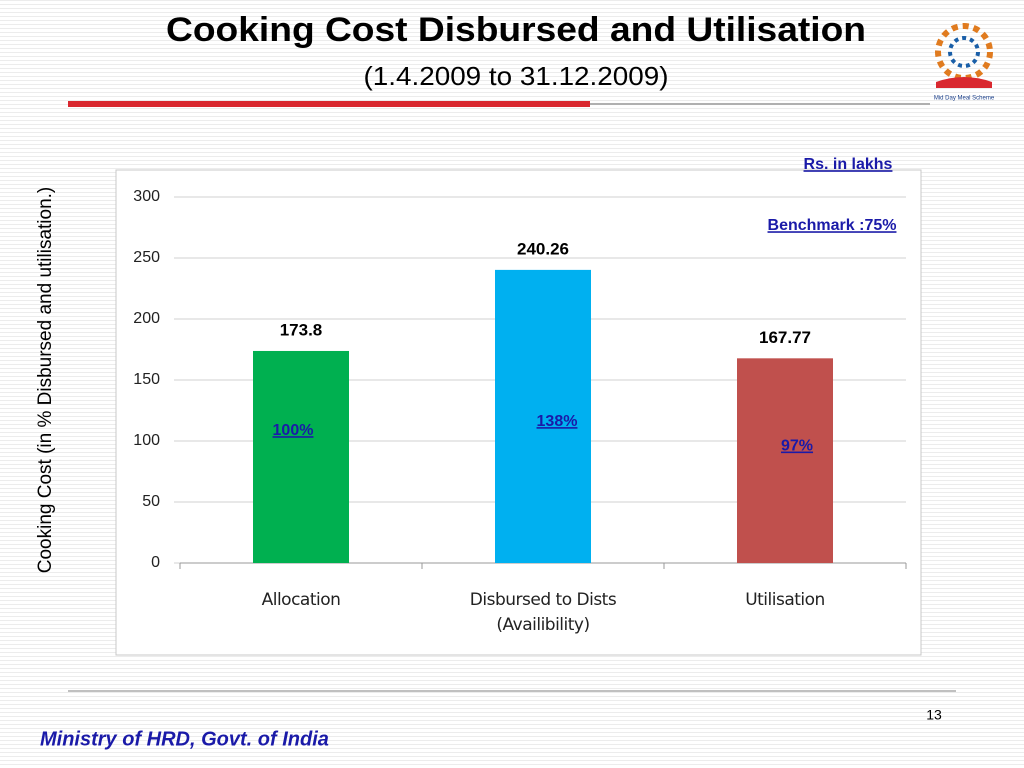 The image size is (1024, 768). What do you see at coordinates (516, 30) in the screenshot?
I see `slide-title: Cooking Cost Disbursed and Utilisation` at bounding box center [516, 30].